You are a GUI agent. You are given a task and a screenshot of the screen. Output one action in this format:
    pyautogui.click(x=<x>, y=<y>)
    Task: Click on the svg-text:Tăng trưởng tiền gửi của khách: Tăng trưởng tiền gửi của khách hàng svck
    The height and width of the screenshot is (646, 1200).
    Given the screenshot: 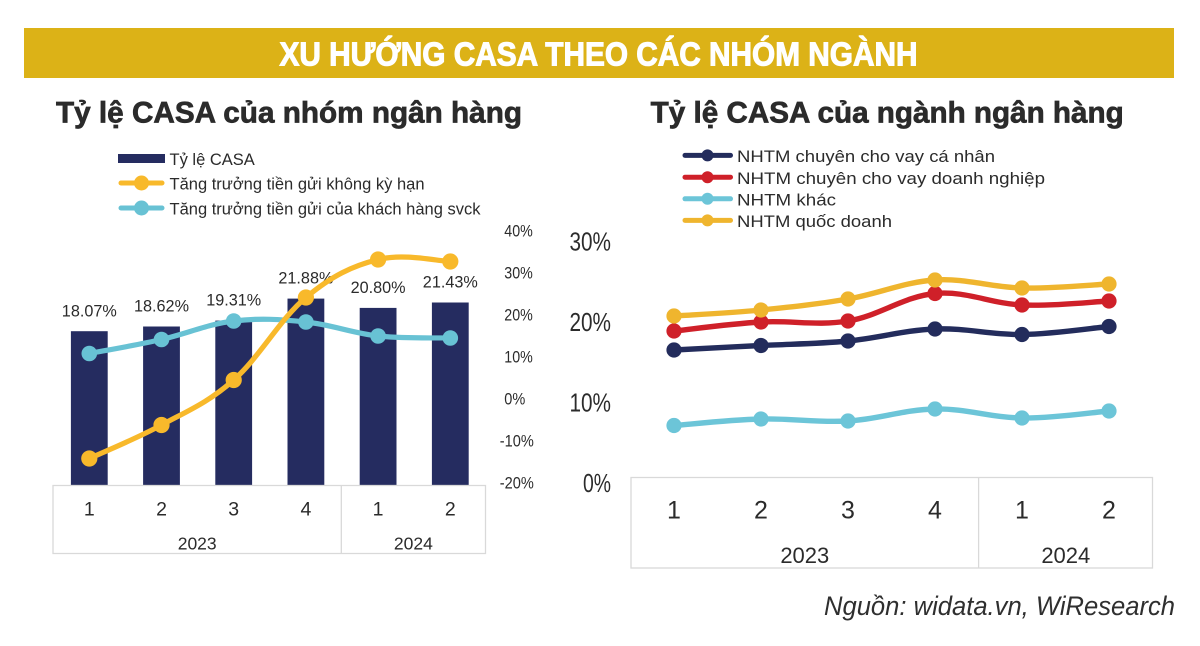 What is the action you would take?
    pyautogui.click(x=326, y=210)
    